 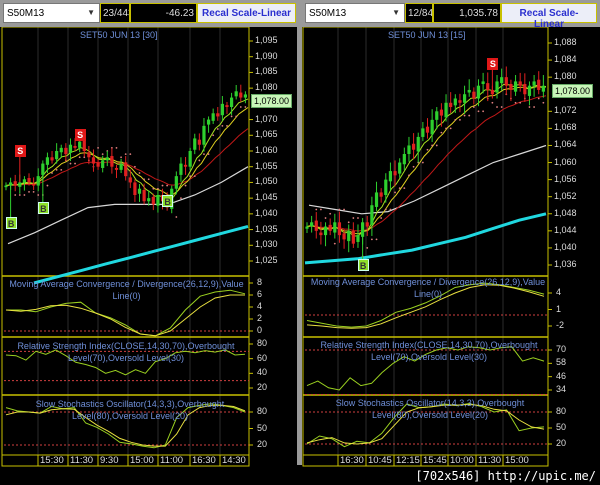 I want to click on price-tick-label: 1,045, so click(x=266, y=197).